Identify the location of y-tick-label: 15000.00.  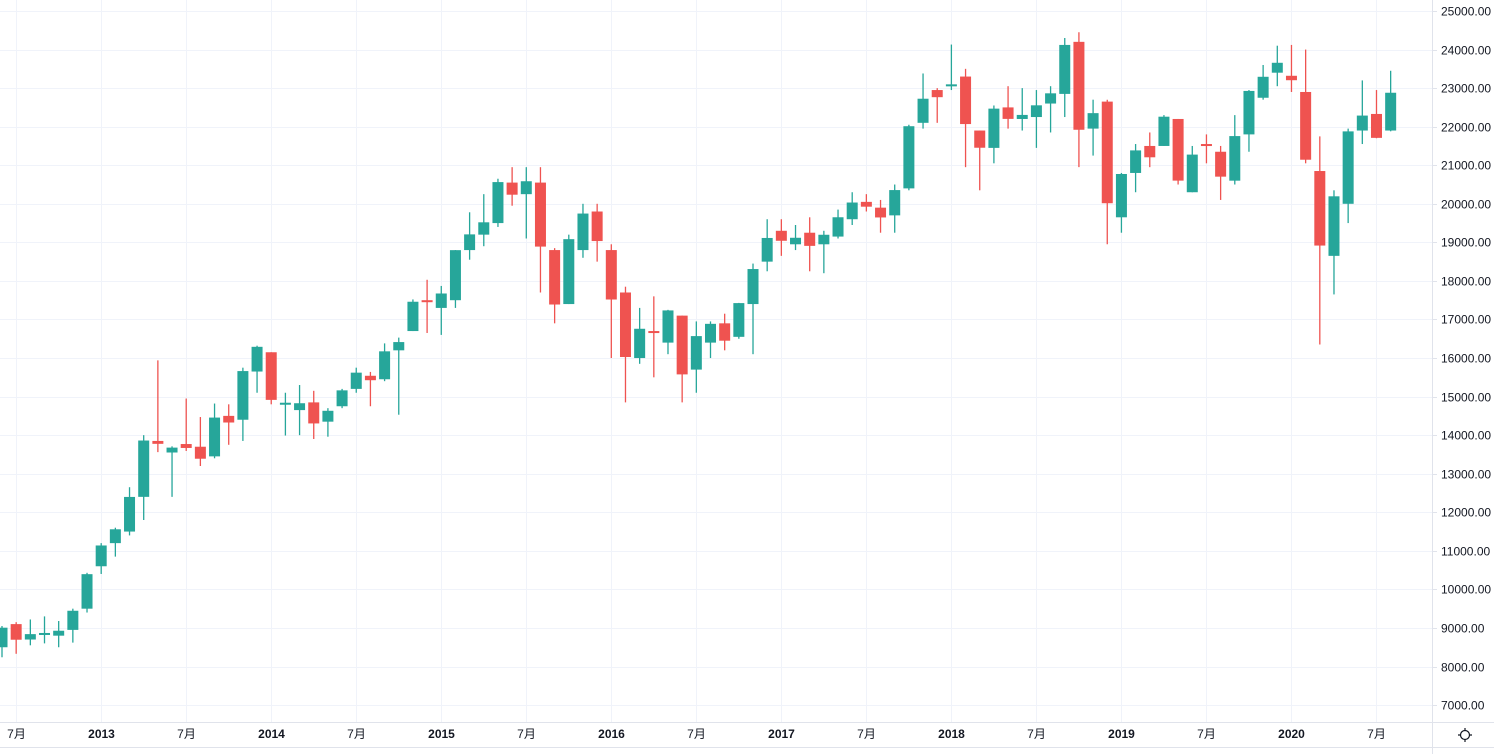
(1466, 398).